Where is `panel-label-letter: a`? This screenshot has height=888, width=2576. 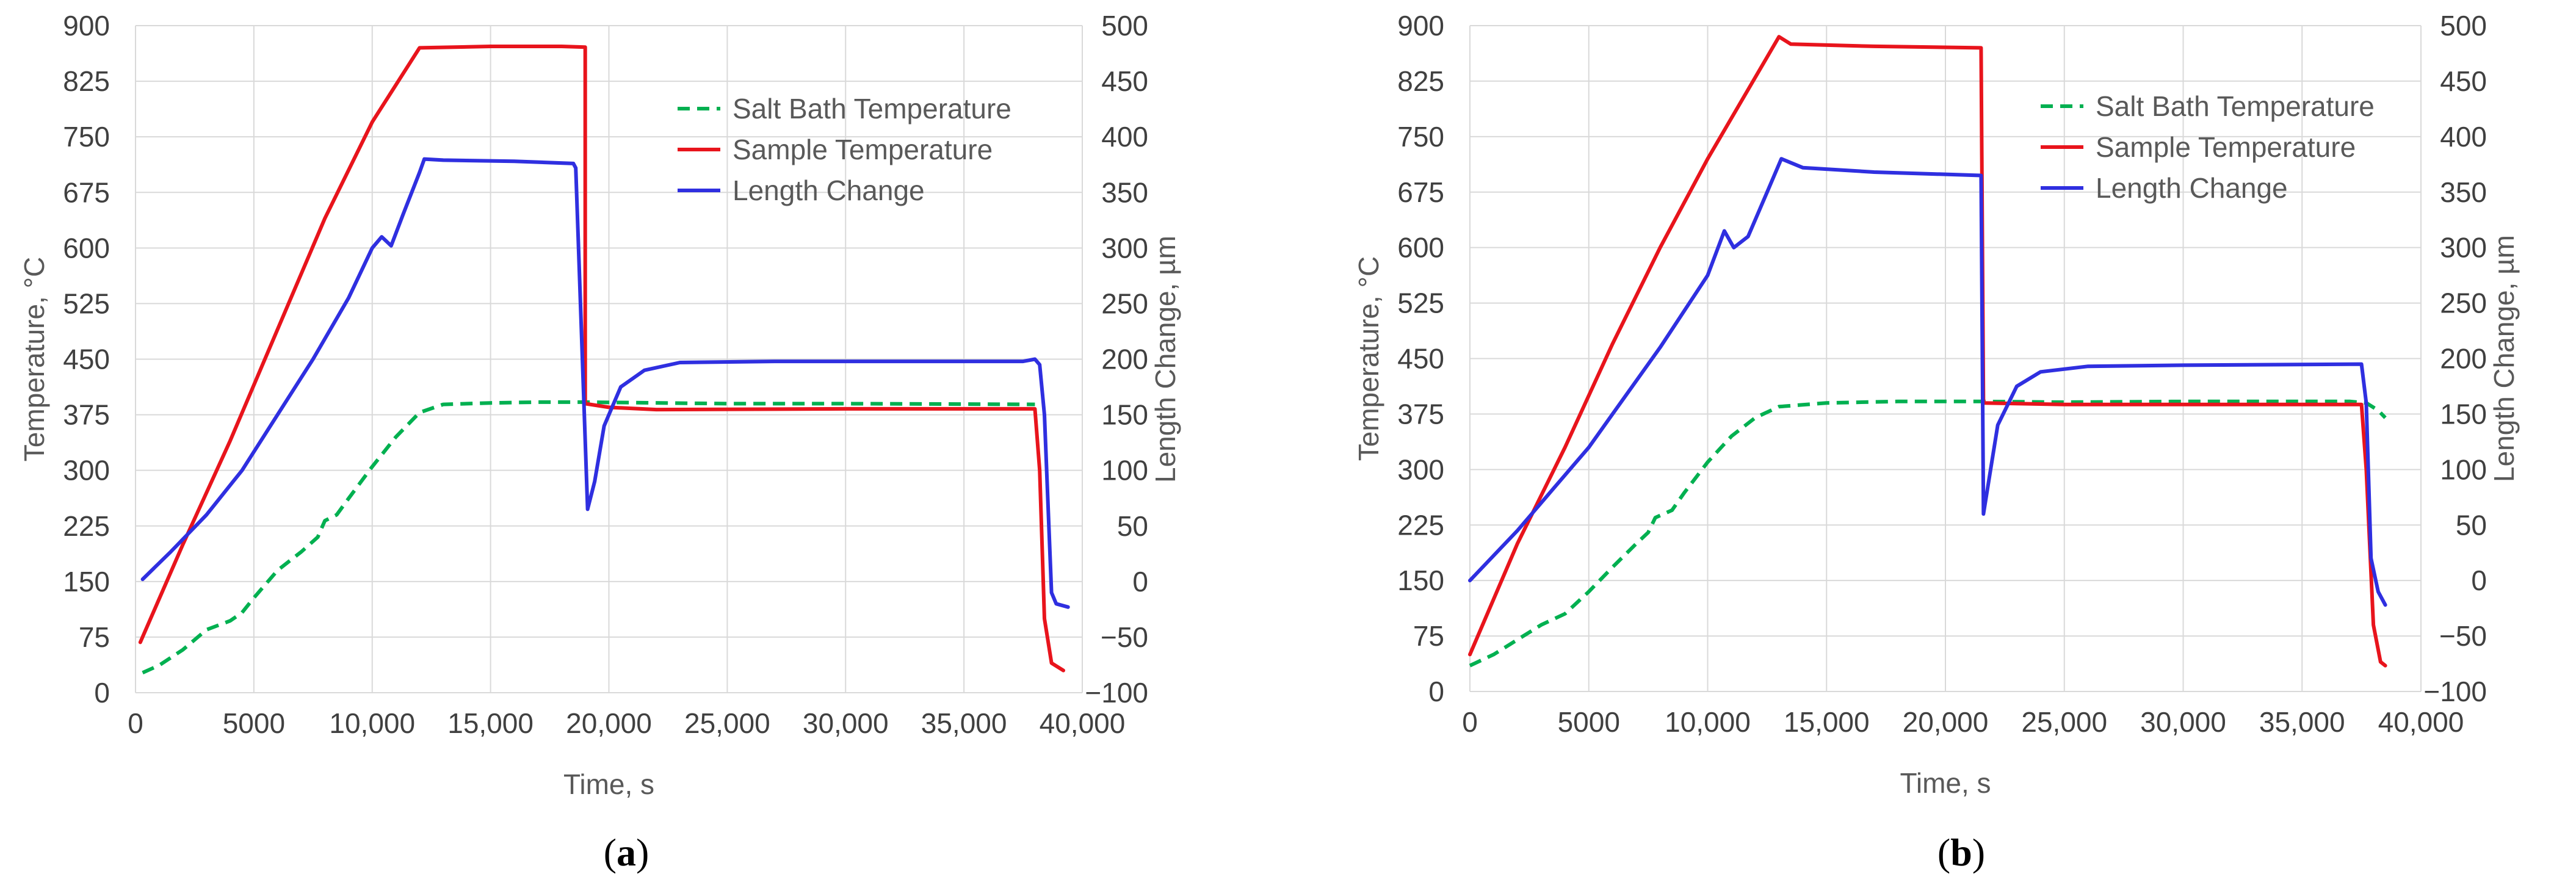 panel-label-letter: a is located at coordinates (626, 853).